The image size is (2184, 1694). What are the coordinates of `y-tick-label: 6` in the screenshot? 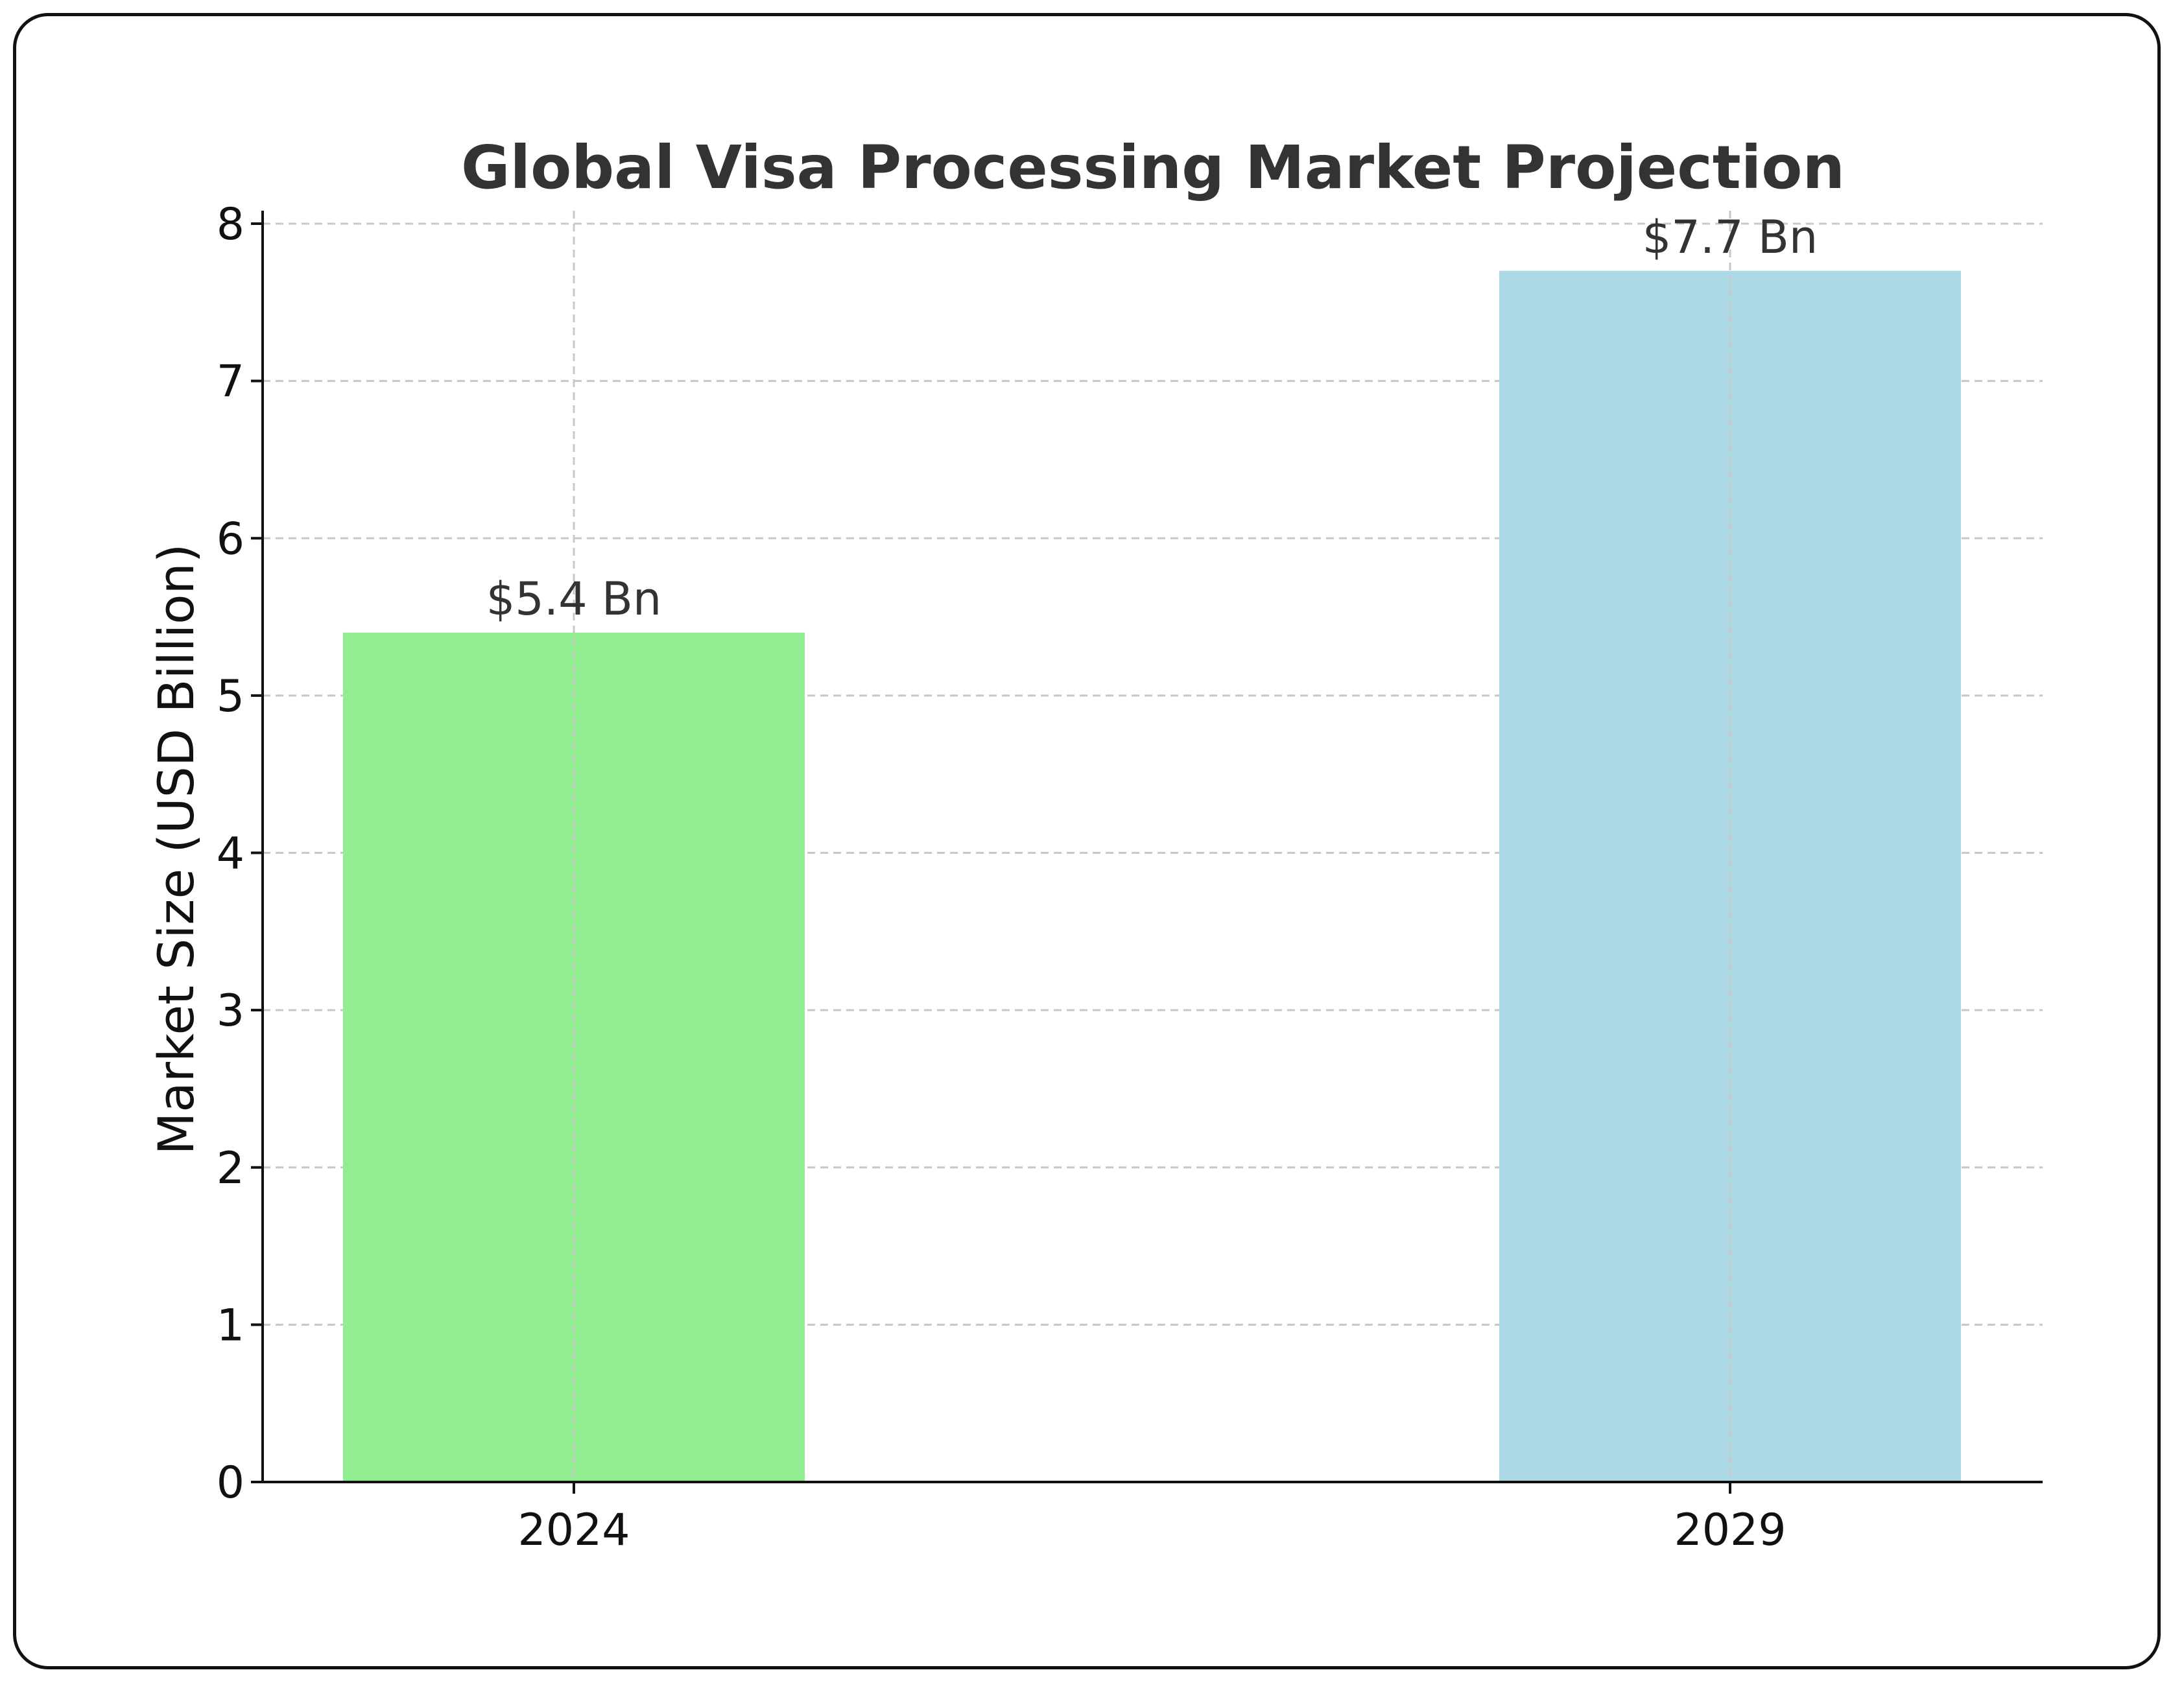 It's located at (231, 539).